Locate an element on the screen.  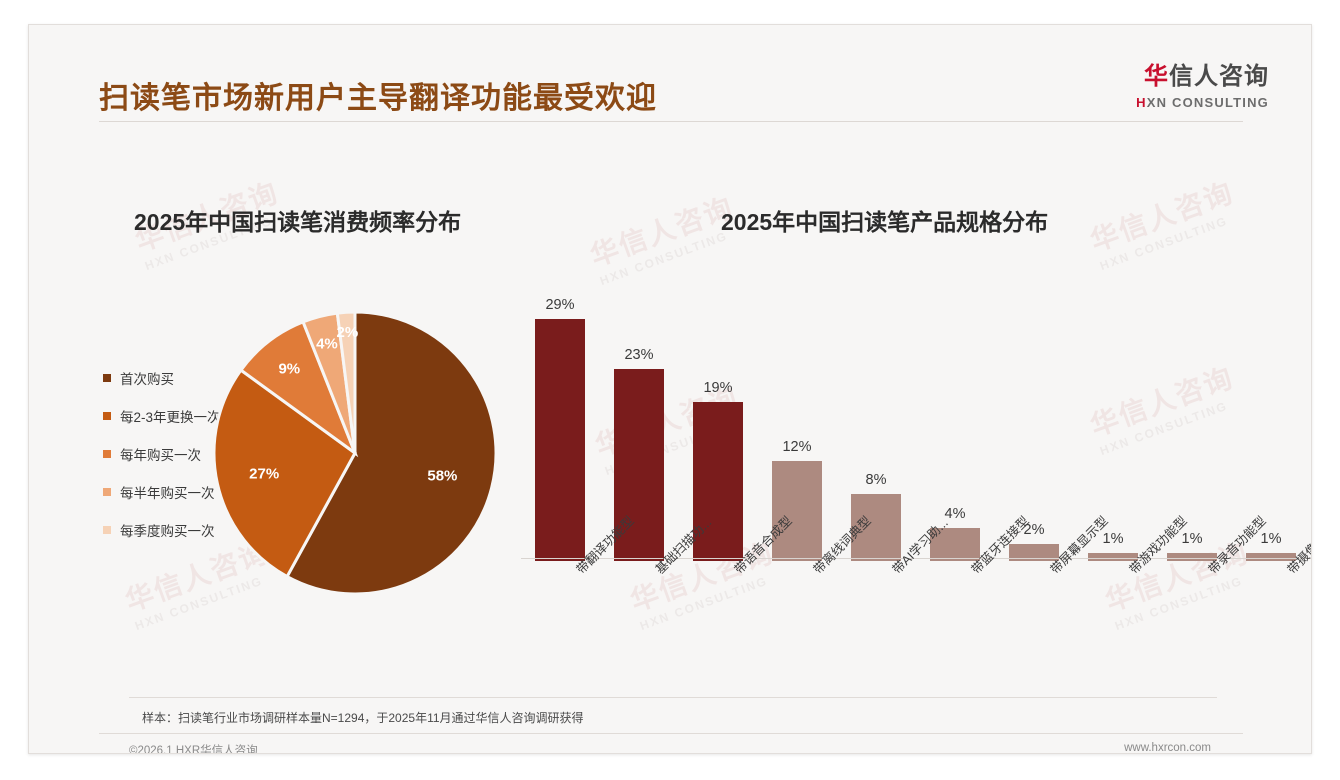
pie-legend-label: 每2-3年更换一次 is located at coordinates (170, 417).